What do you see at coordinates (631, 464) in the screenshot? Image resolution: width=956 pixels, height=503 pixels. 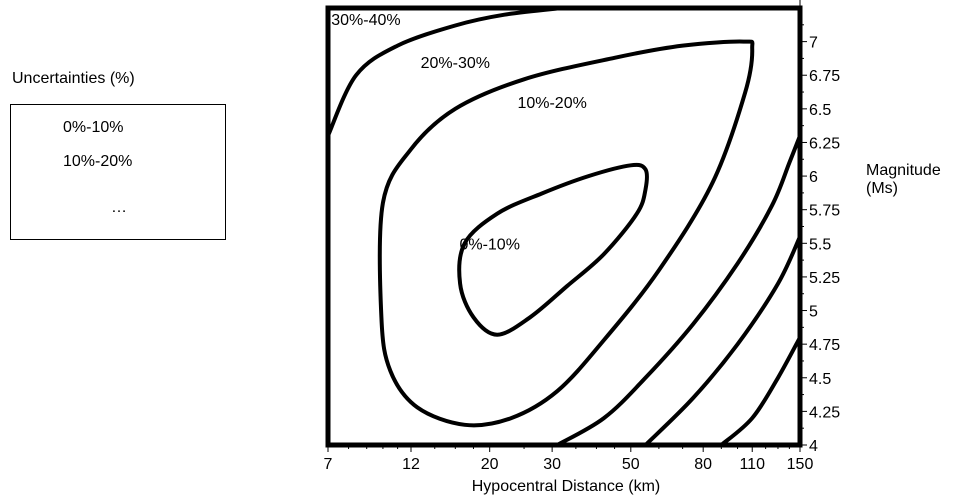 I see `x-tick-label: 50` at bounding box center [631, 464].